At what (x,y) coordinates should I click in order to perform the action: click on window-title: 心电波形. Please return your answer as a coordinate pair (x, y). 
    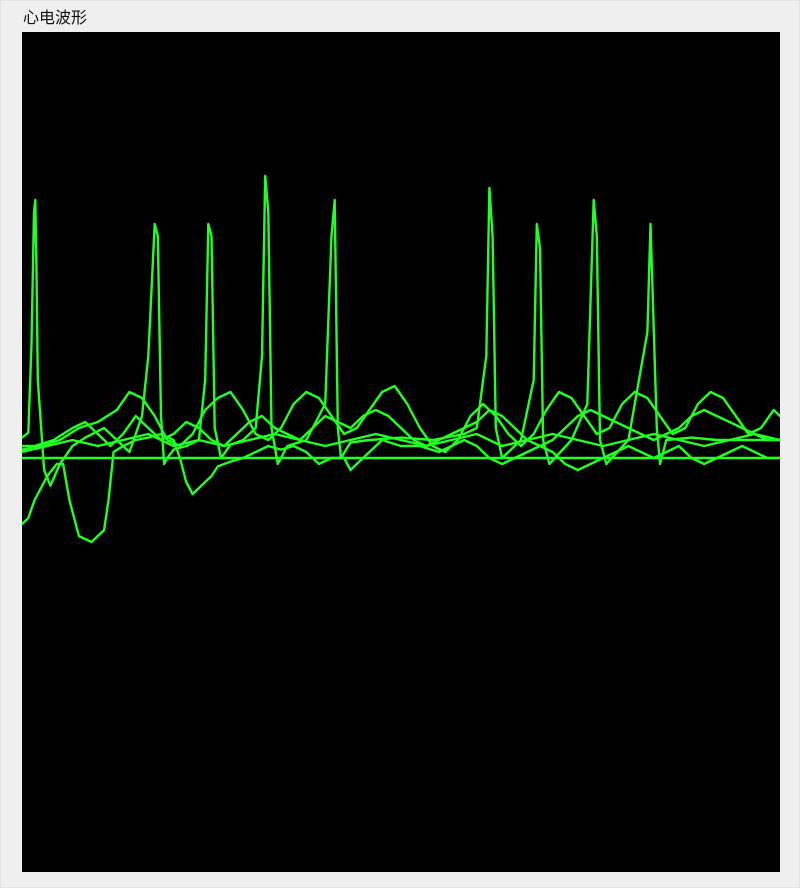
    Looking at the image, I should click on (55, 17).